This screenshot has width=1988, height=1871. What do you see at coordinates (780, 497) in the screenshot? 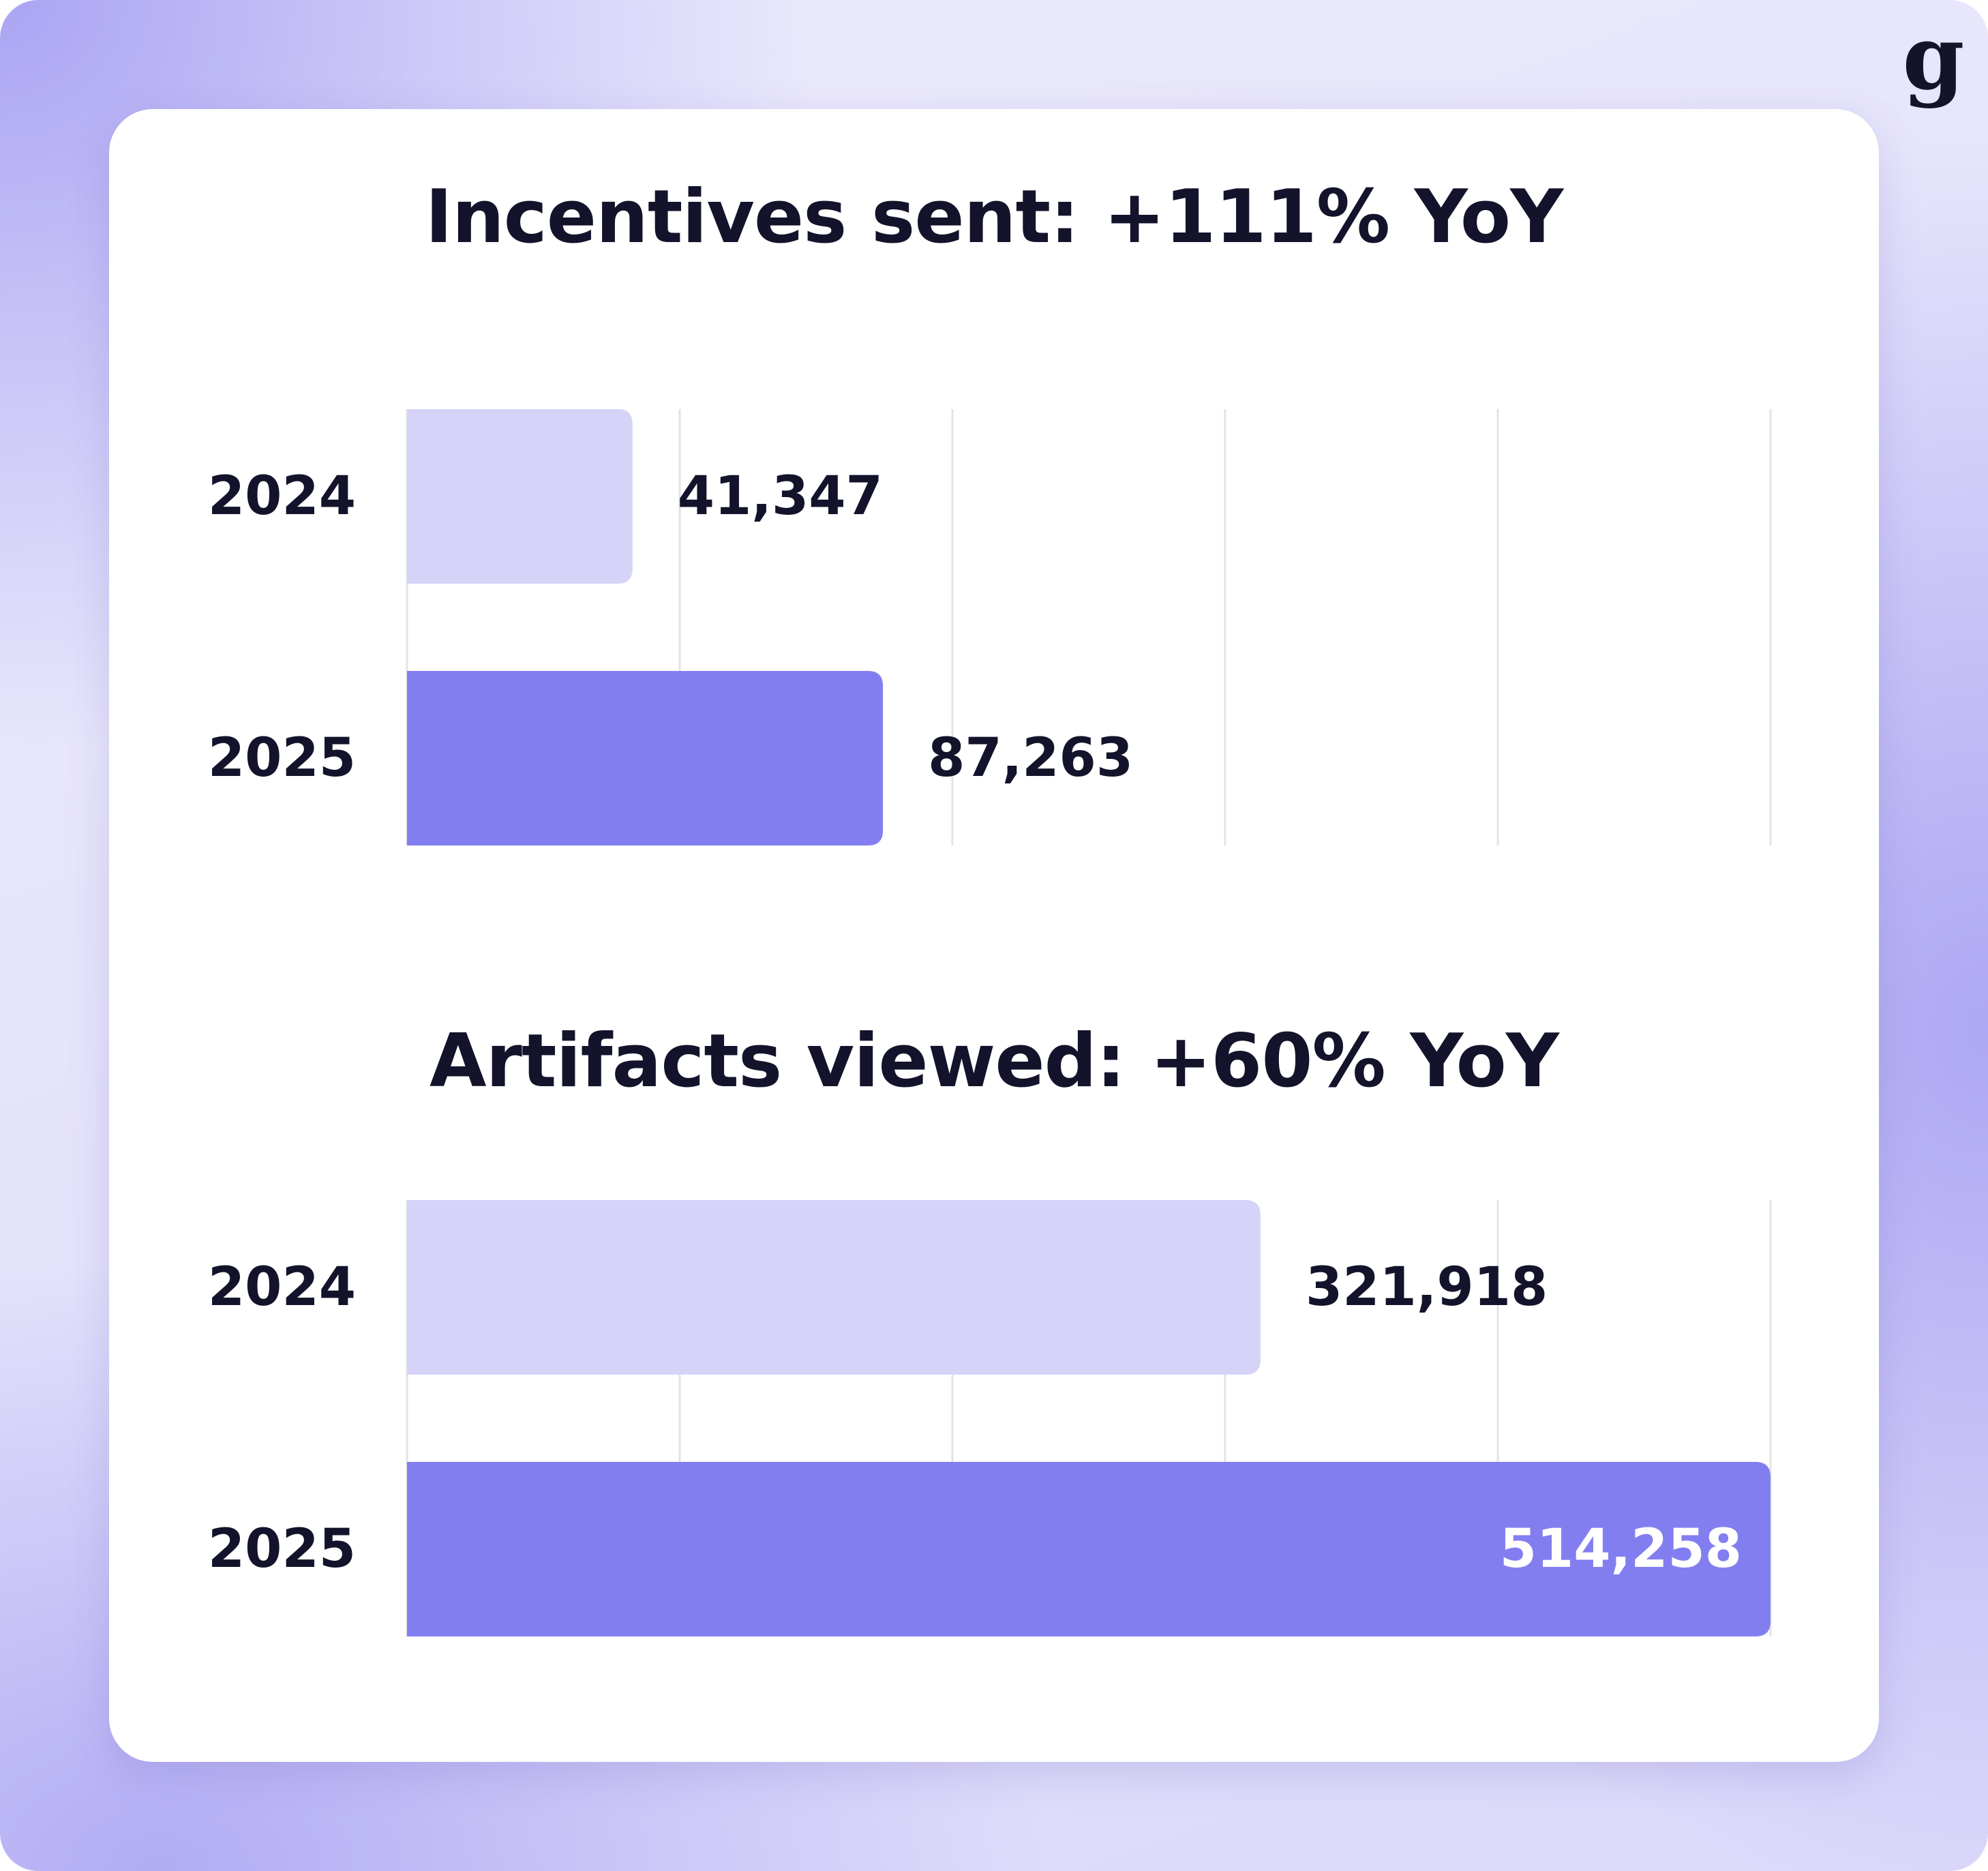
I see `value-label-2024: 41,347` at bounding box center [780, 497].